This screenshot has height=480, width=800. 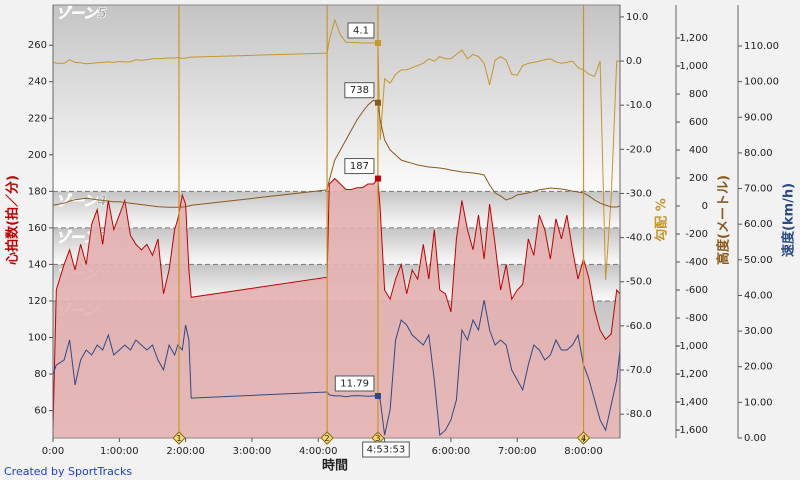 I want to click on y-tick-label: 0.00, so click(x=755, y=438).